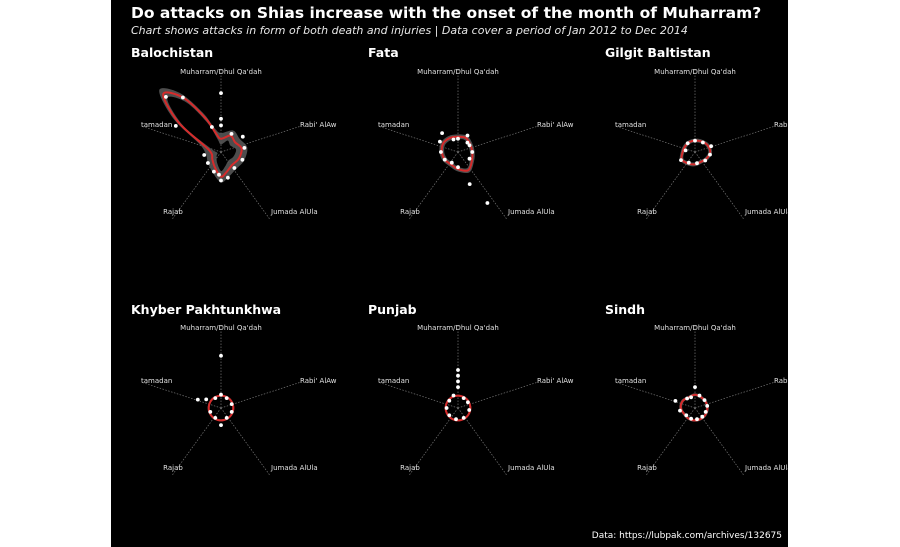  What do you see at coordinates (172, 52) in the screenshot?
I see `facet-title-balochistan: Balochistan` at bounding box center [172, 52].